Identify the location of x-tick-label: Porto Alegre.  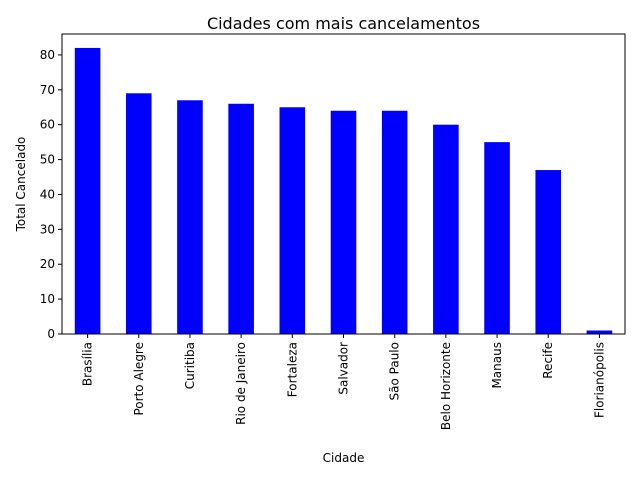
(139, 379).